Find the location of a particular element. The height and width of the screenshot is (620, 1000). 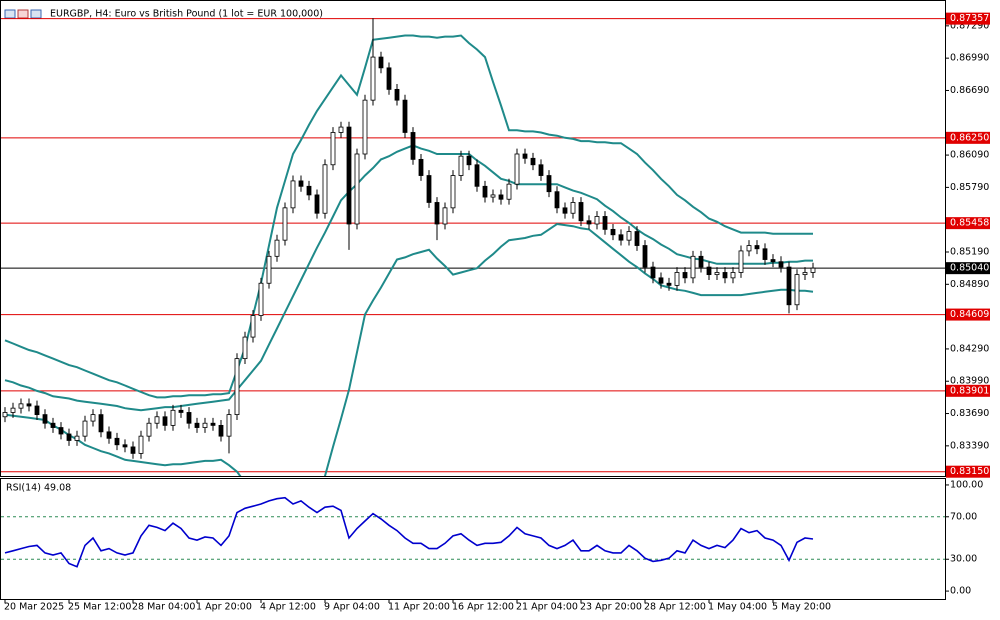

level-label: 0.86250 is located at coordinates (969, 137).